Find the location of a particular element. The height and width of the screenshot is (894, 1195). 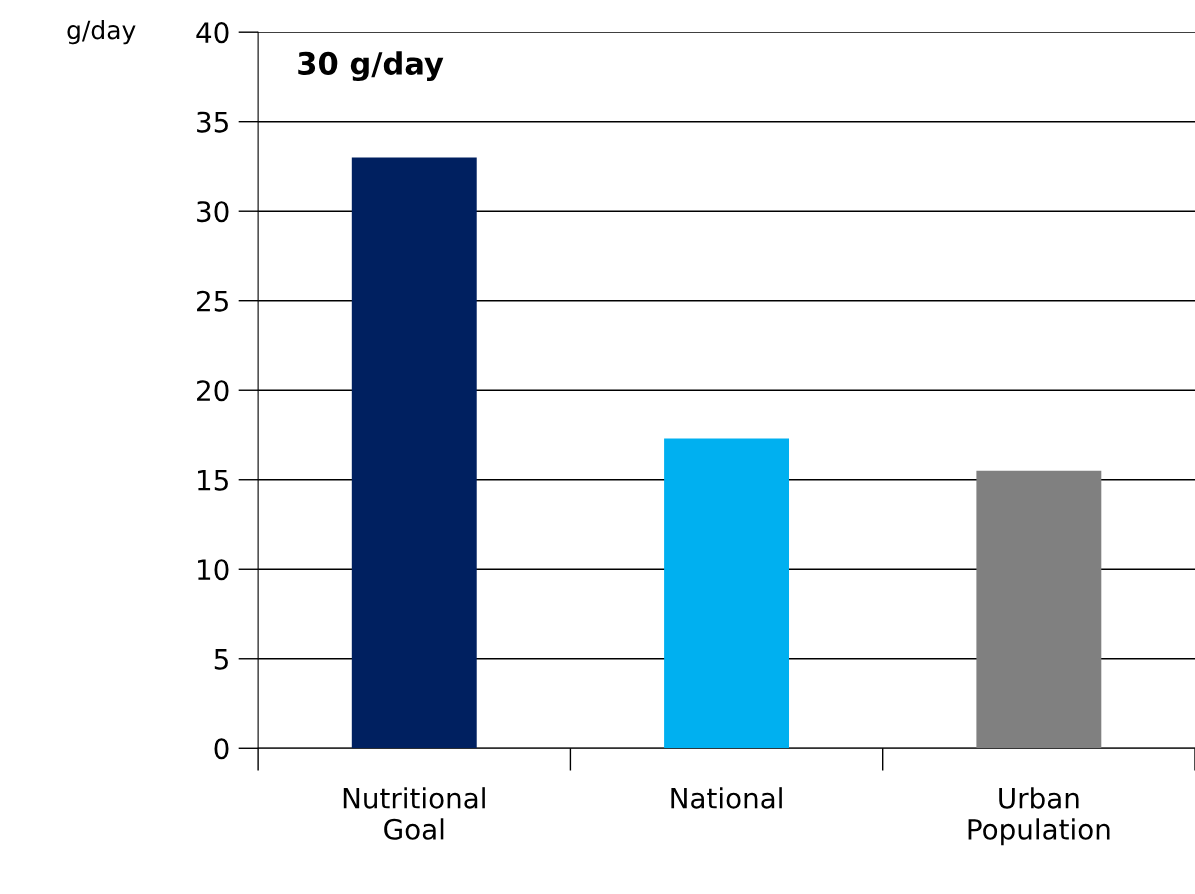

y-tick-label: 35 is located at coordinates (212, 122).